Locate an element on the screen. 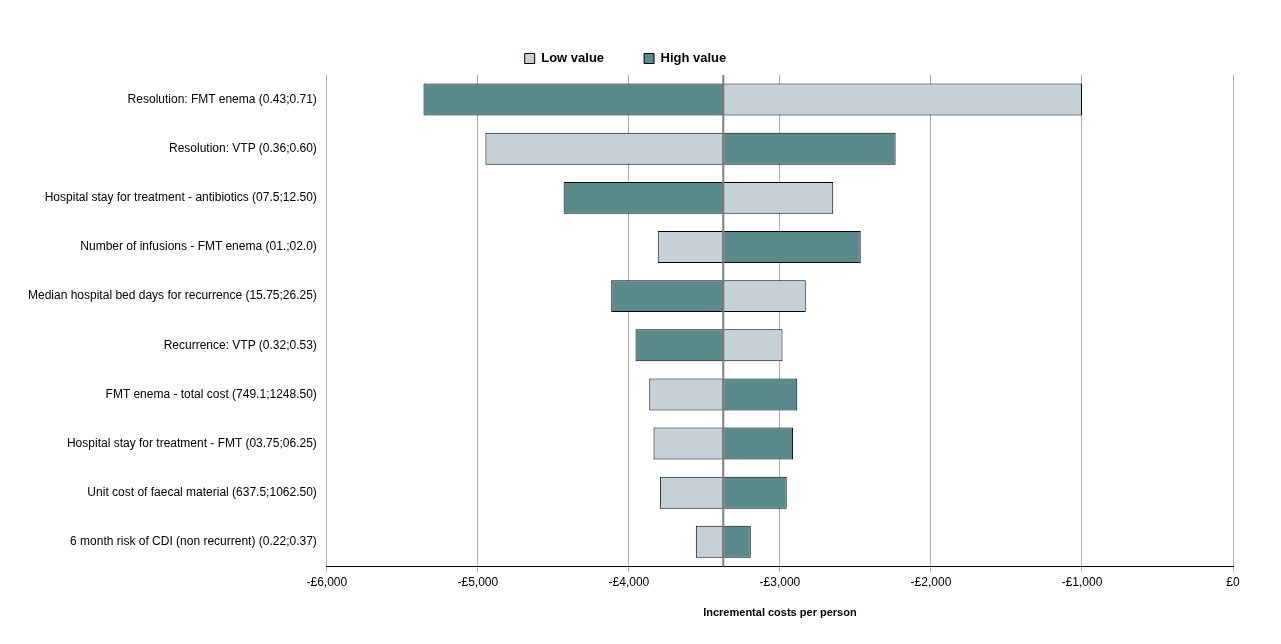 The image size is (1281, 644). y-tick-label: 6 month risk of CDI (non recurrent) (0.22;0.37) is located at coordinates (193, 541).